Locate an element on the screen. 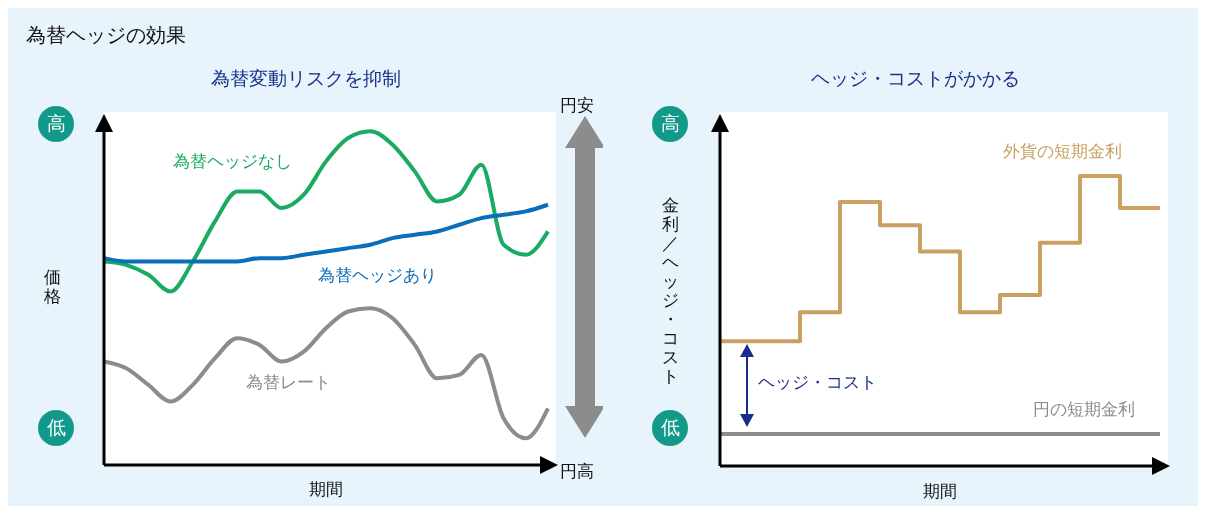 The image size is (1205, 514). annotation: ヘッジ・コスト is located at coordinates (817, 382).